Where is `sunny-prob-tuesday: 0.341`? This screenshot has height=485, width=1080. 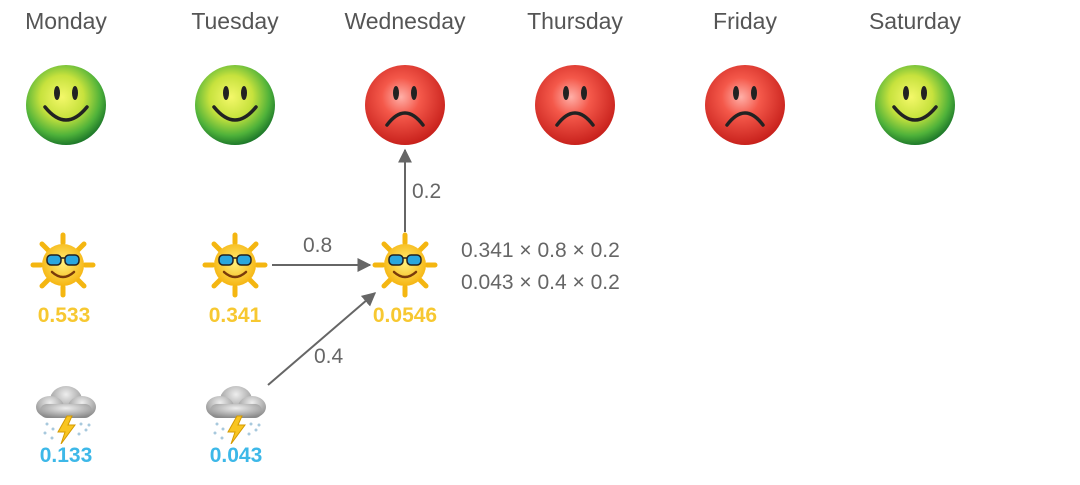 sunny-prob-tuesday: 0.341 is located at coordinates (235, 315).